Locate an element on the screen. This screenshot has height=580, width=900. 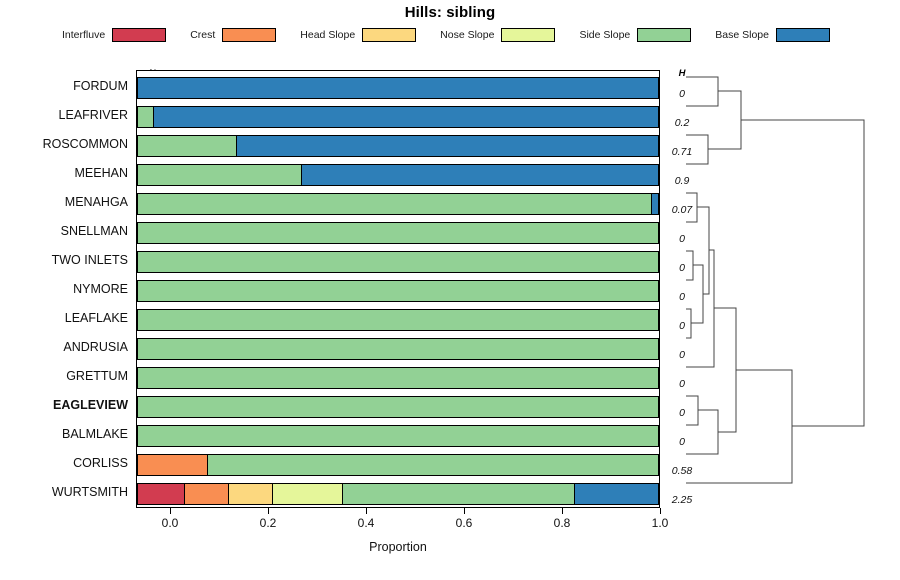
h-value-meehan: 0.9 is located at coordinates (682, 181).